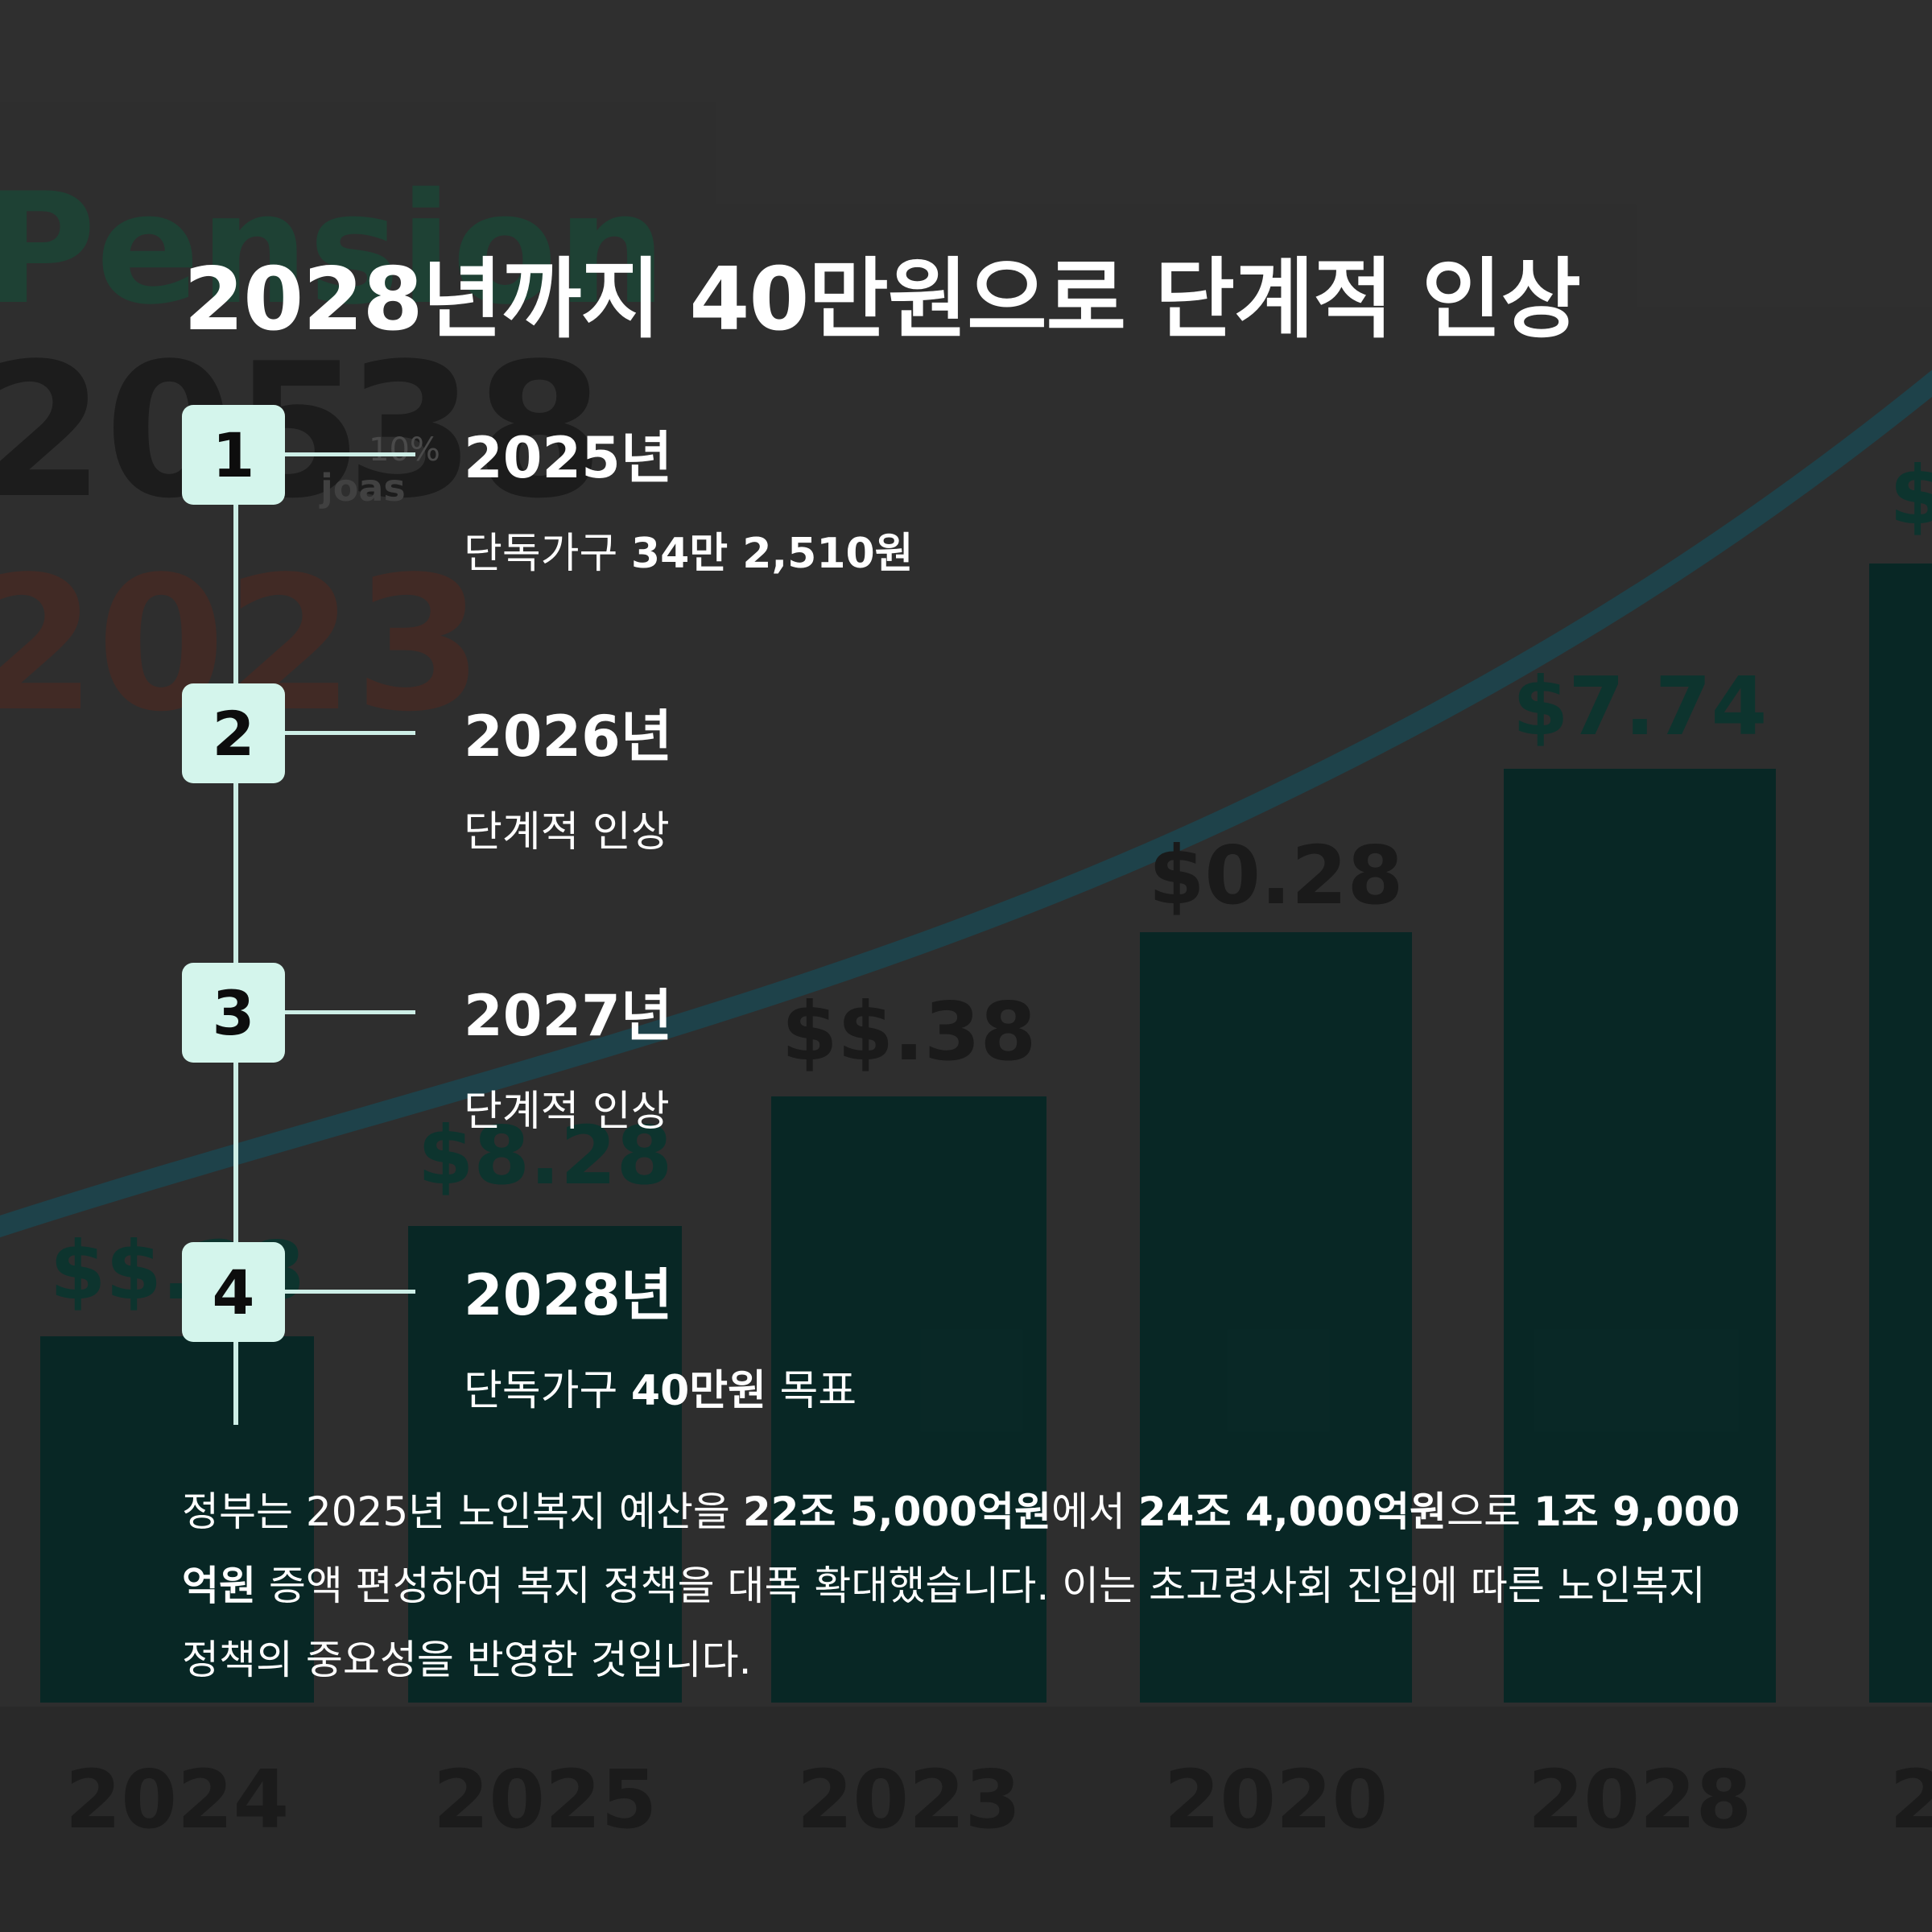  What do you see at coordinates (568, 1295) in the screenshot?
I see `step-year: 2028년` at bounding box center [568, 1295].